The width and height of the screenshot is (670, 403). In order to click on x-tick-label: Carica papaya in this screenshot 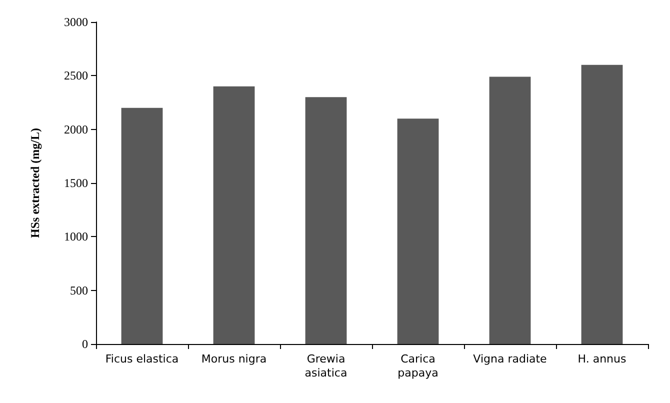, I will do `click(418, 366)`.